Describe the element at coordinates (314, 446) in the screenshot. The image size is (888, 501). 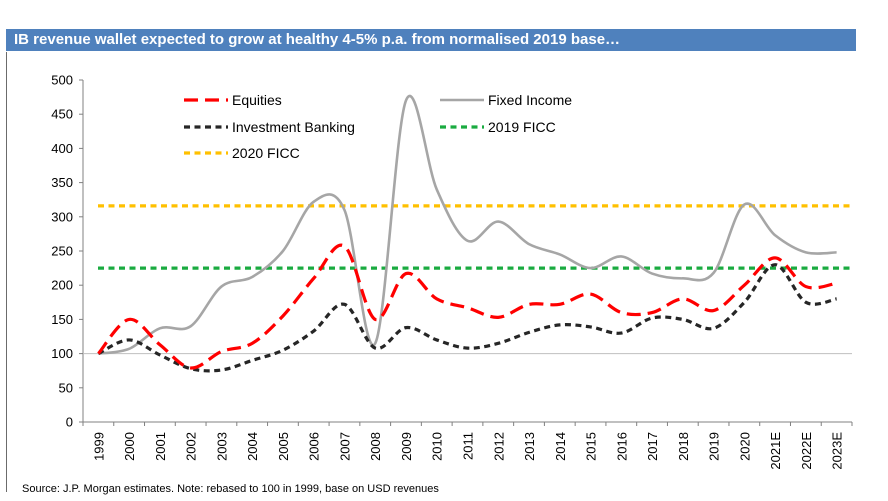
I see `x-tick-label: 2006` at that location.